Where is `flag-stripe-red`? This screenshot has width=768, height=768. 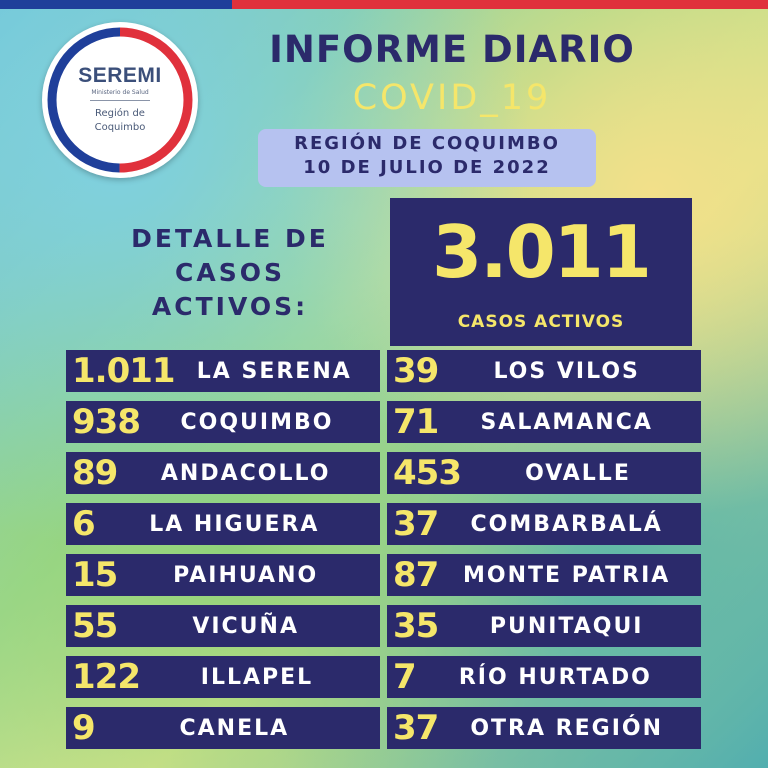
flag-stripe-red is located at coordinates (500, 4).